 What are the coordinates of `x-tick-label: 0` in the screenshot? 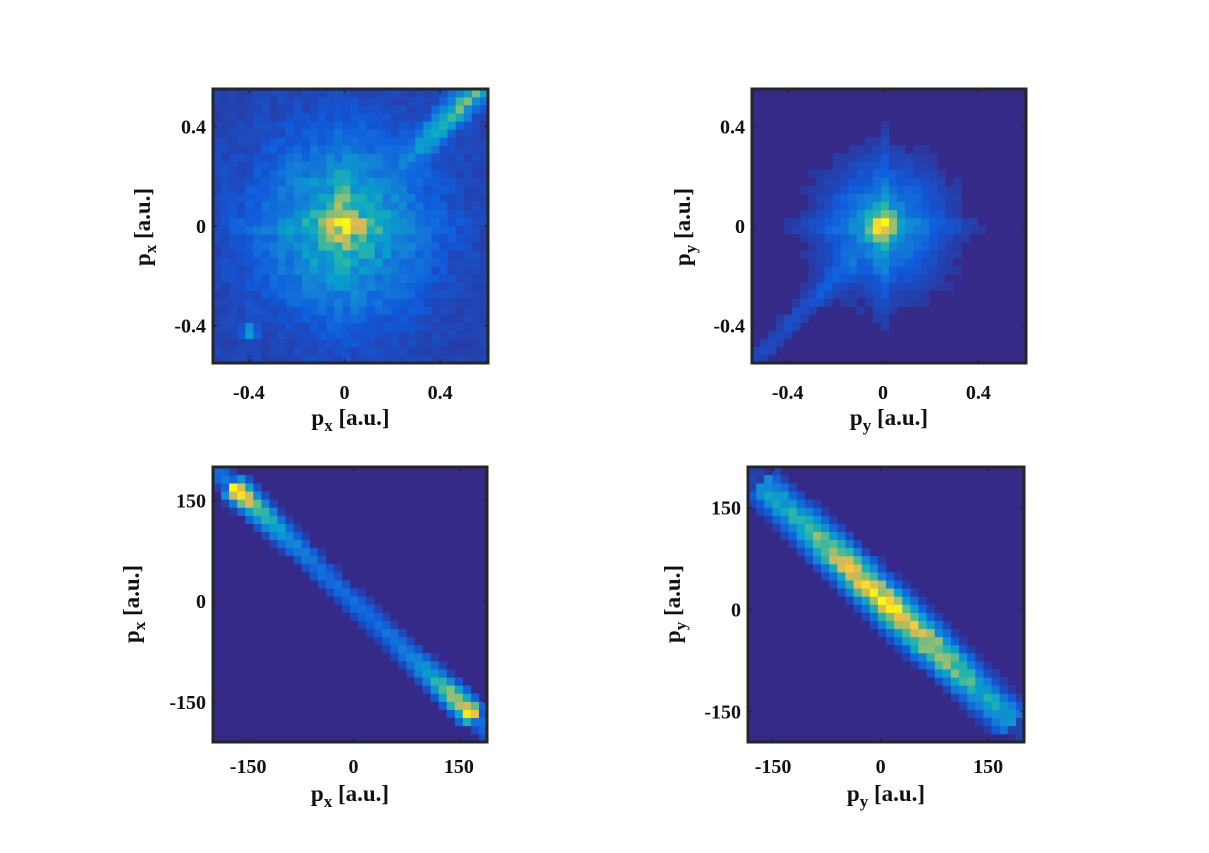 It's located at (345, 393).